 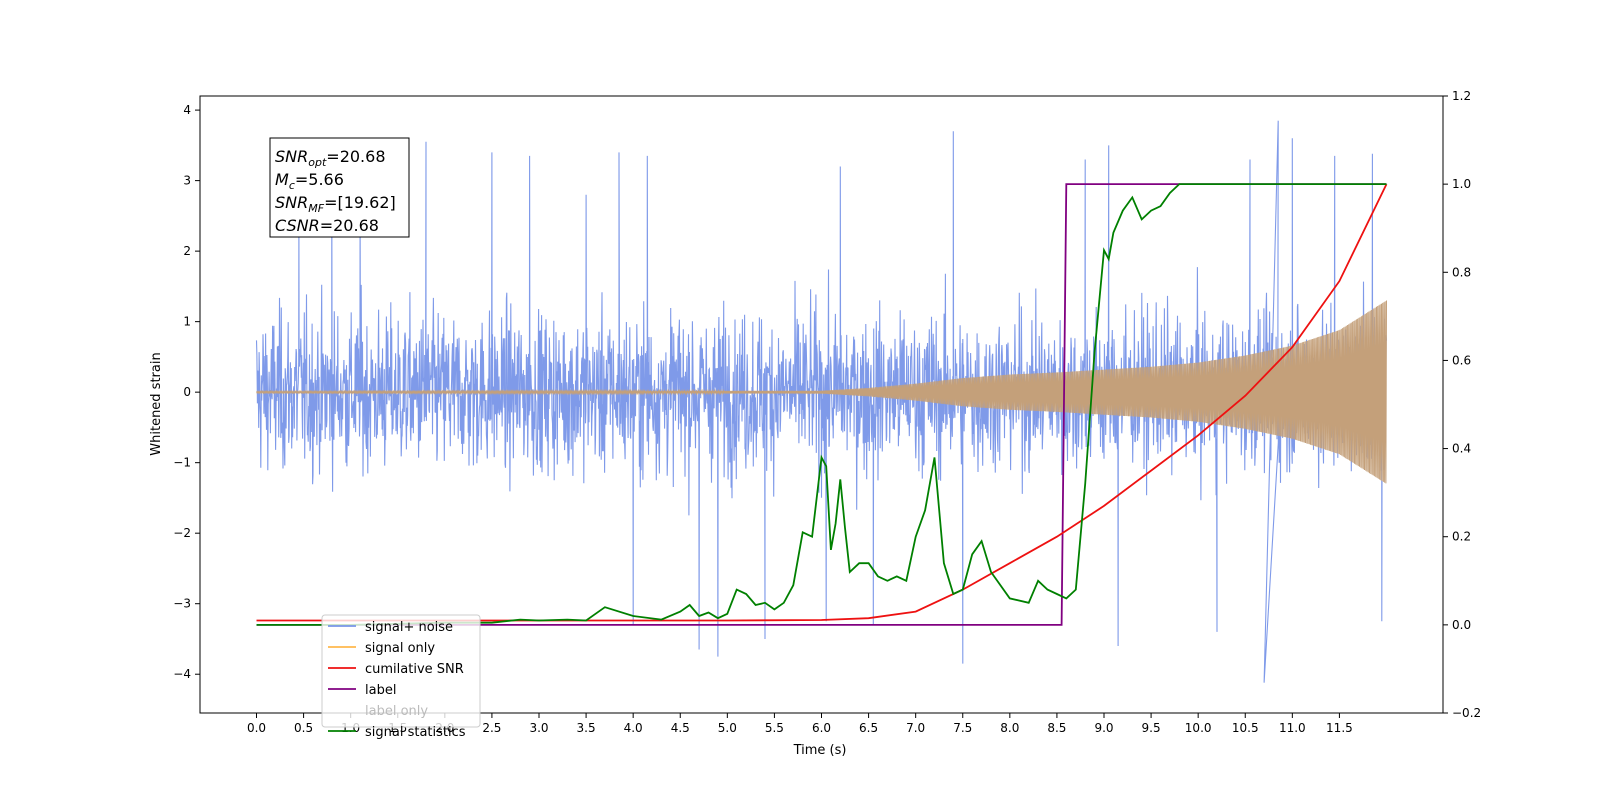 I want to click on x-tick-label: 10.5, so click(x=1245, y=728).